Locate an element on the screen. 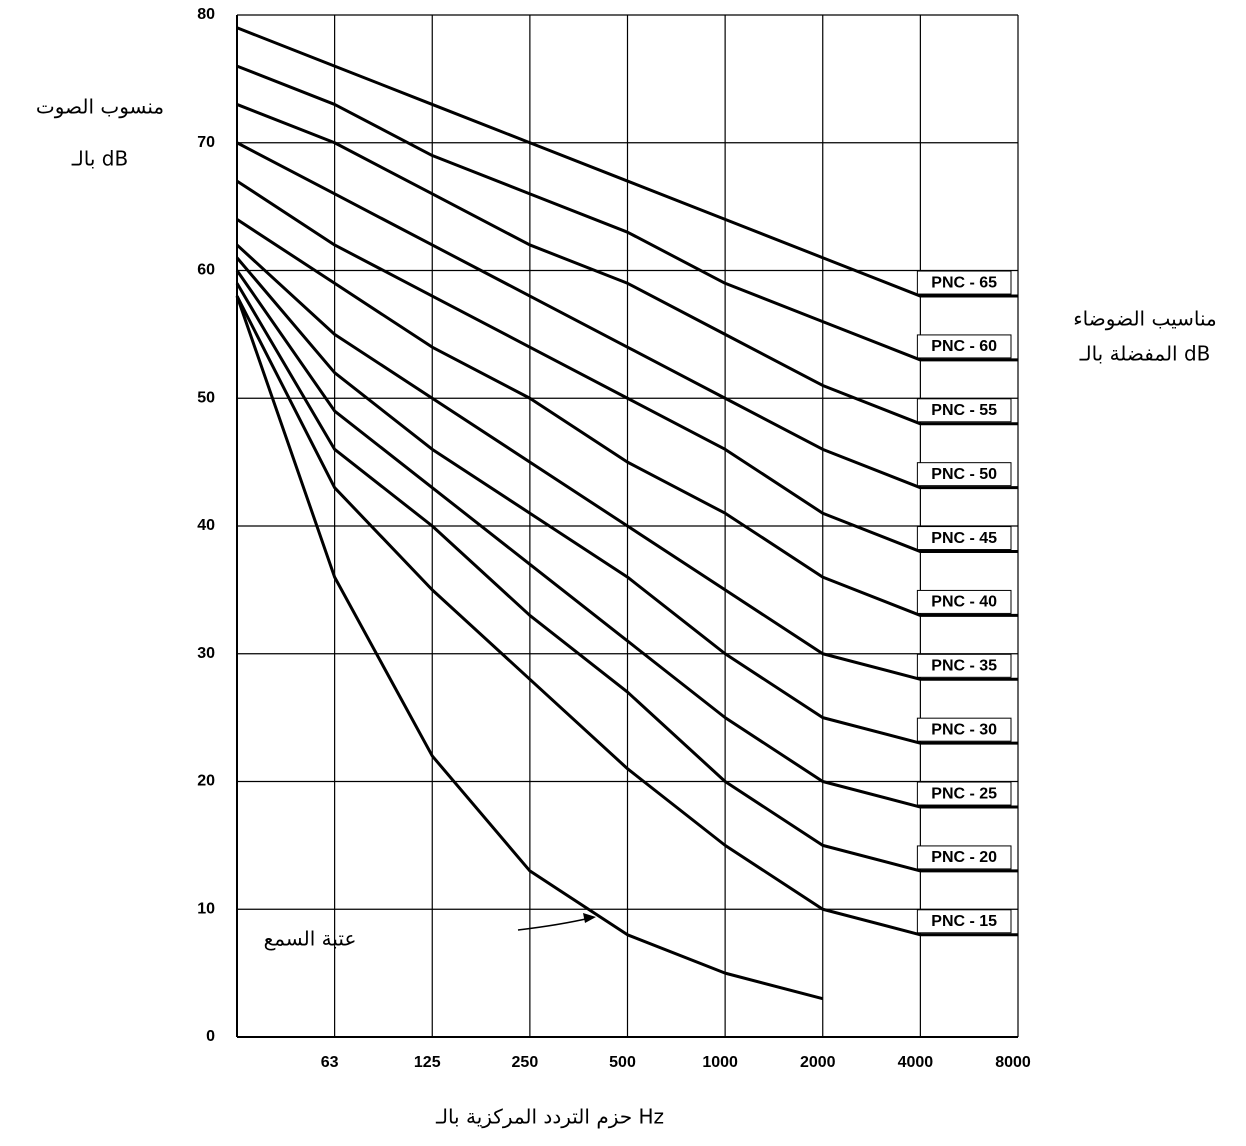 This screenshot has height=1146, width=1246. legend-title: المفضلة بالـ dB is located at coordinates (1145, 354).